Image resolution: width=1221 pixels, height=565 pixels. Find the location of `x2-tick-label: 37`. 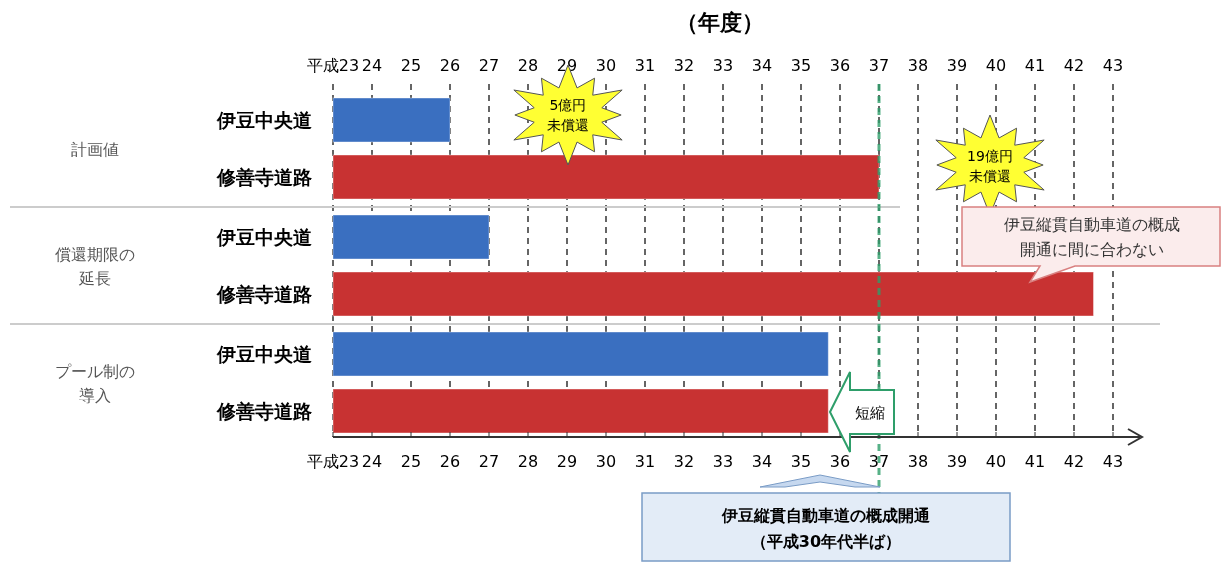

x2-tick-label: 37 is located at coordinates (879, 65).